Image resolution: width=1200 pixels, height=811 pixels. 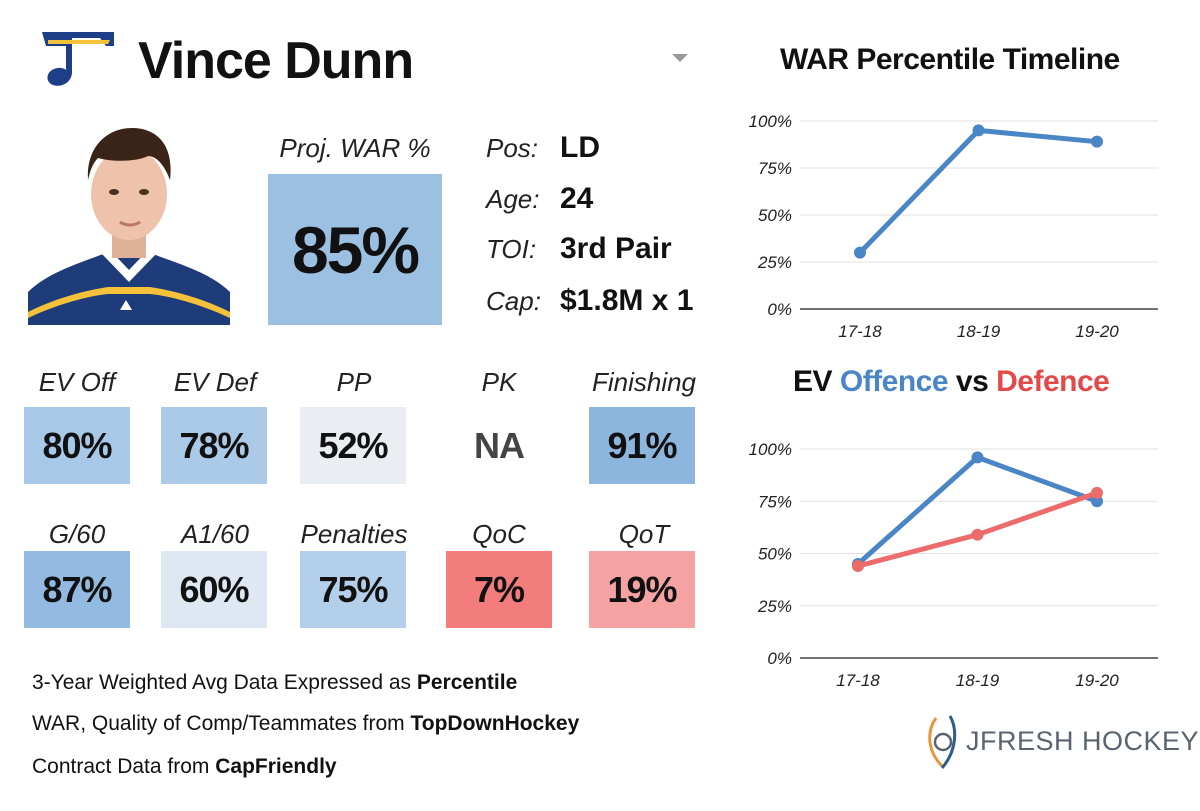 I want to click on brand-name: JFRESH HOCKEY, so click(x=1083, y=741).